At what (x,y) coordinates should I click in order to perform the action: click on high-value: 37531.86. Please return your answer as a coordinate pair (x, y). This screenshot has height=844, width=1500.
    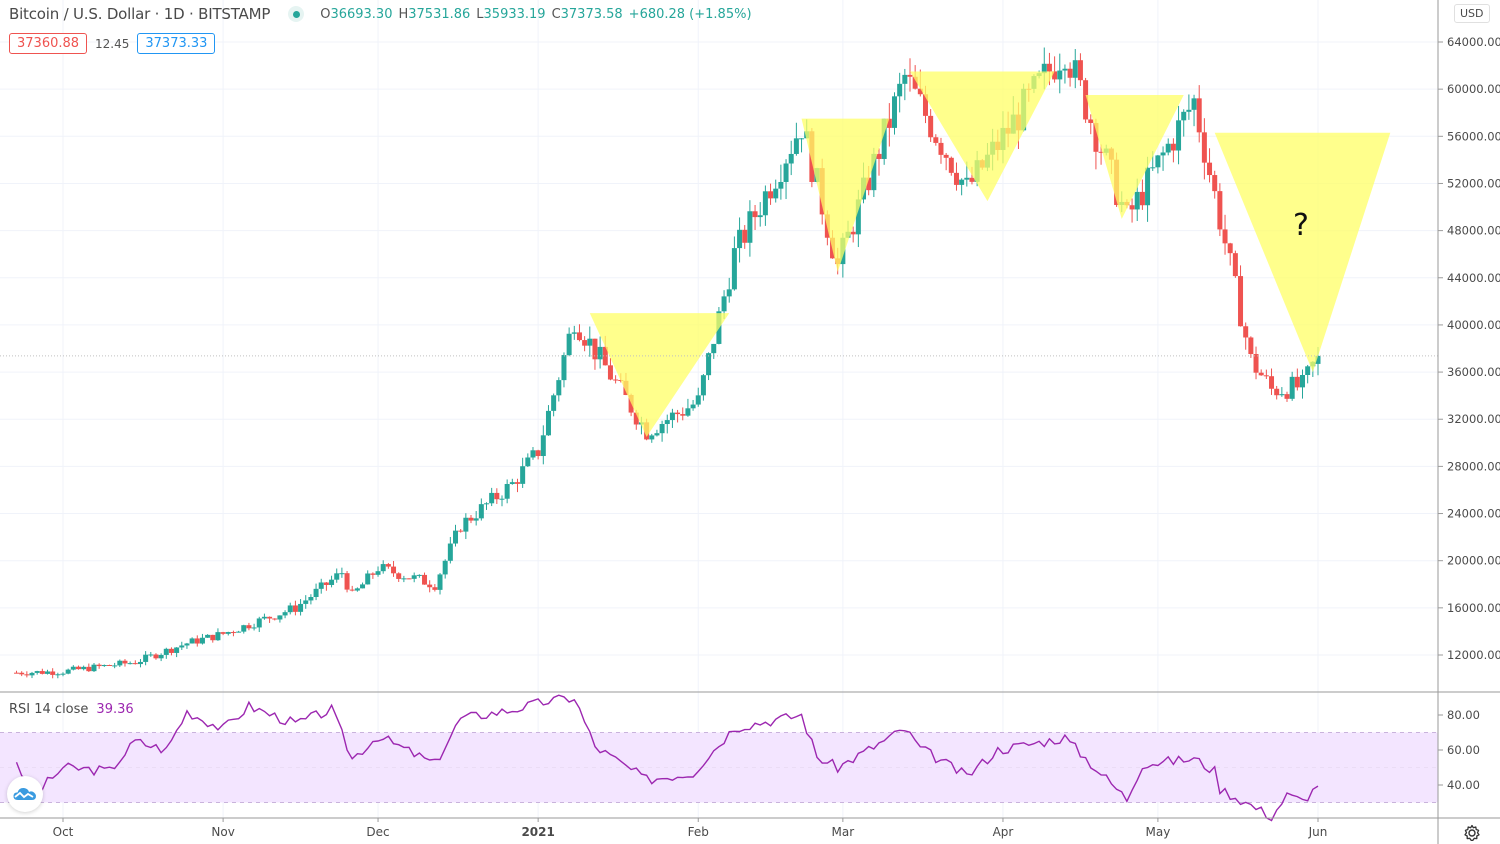
    Looking at the image, I should click on (439, 14).